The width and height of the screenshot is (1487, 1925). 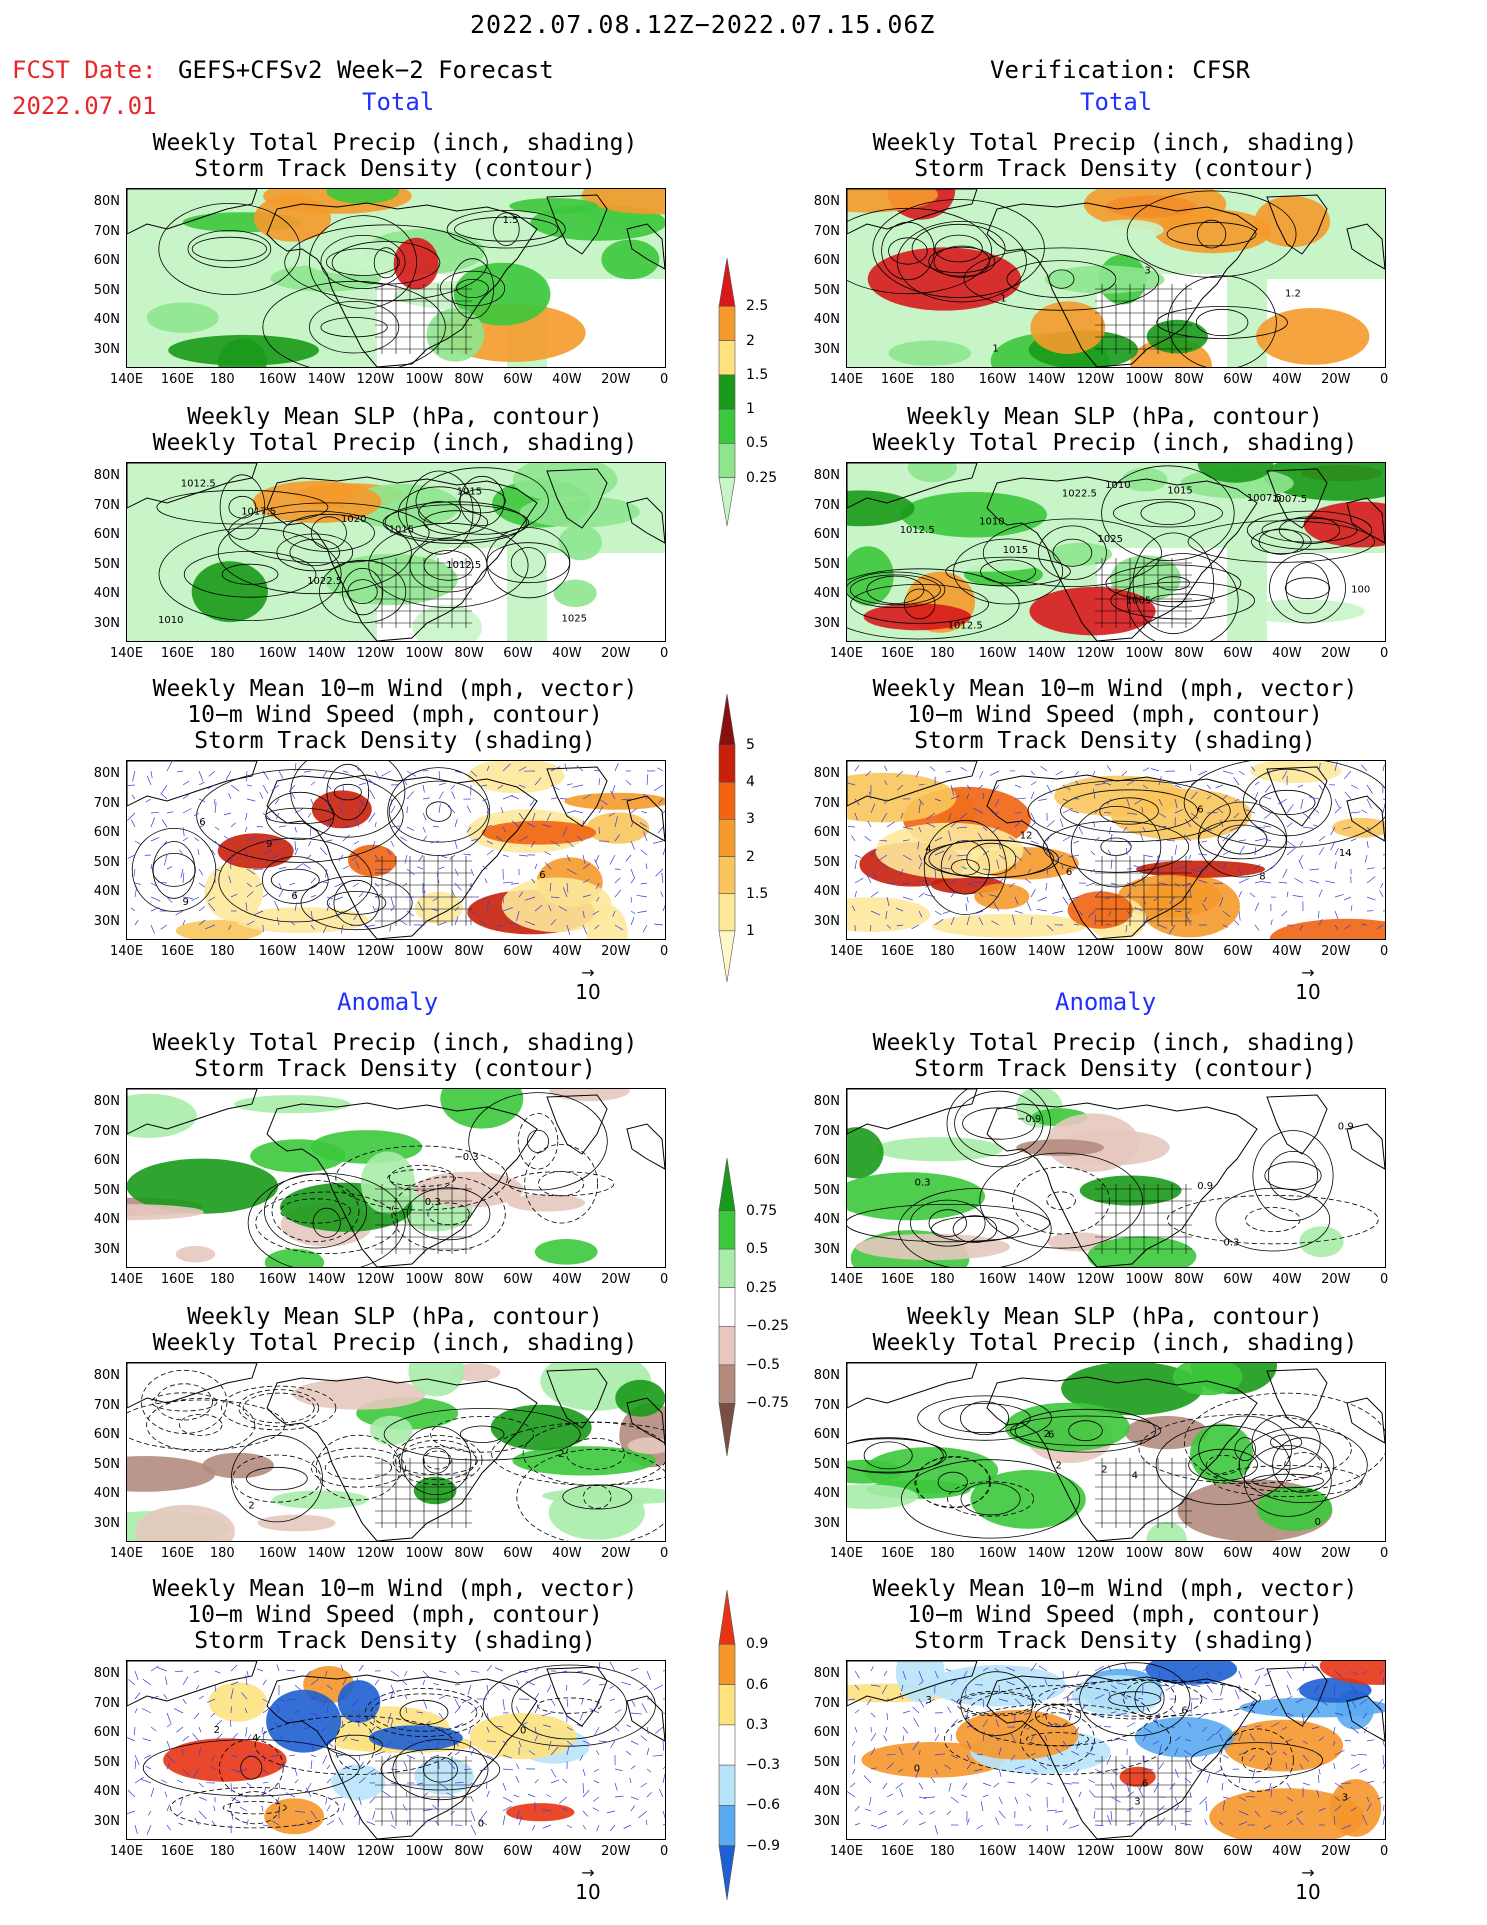 I want to click on lon-tick-label: 0, so click(x=1384, y=653).